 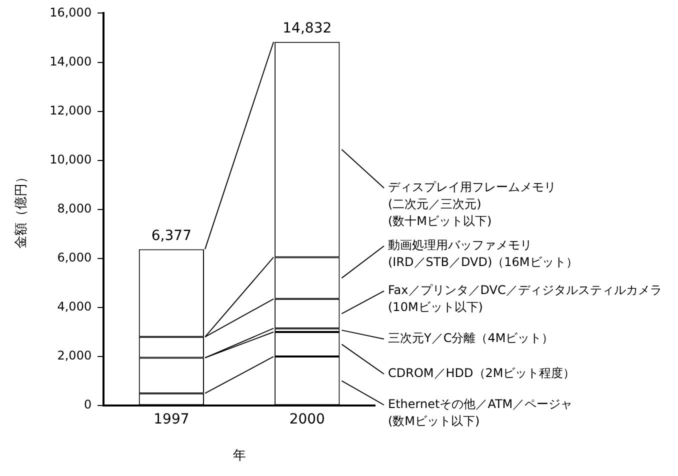 What do you see at coordinates (483, 254) in the screenshot?
I see `text: 動画処理用バッファメモリ (IRD／STB／DVD)（16Mビット）` at bounding box center [483, 254].